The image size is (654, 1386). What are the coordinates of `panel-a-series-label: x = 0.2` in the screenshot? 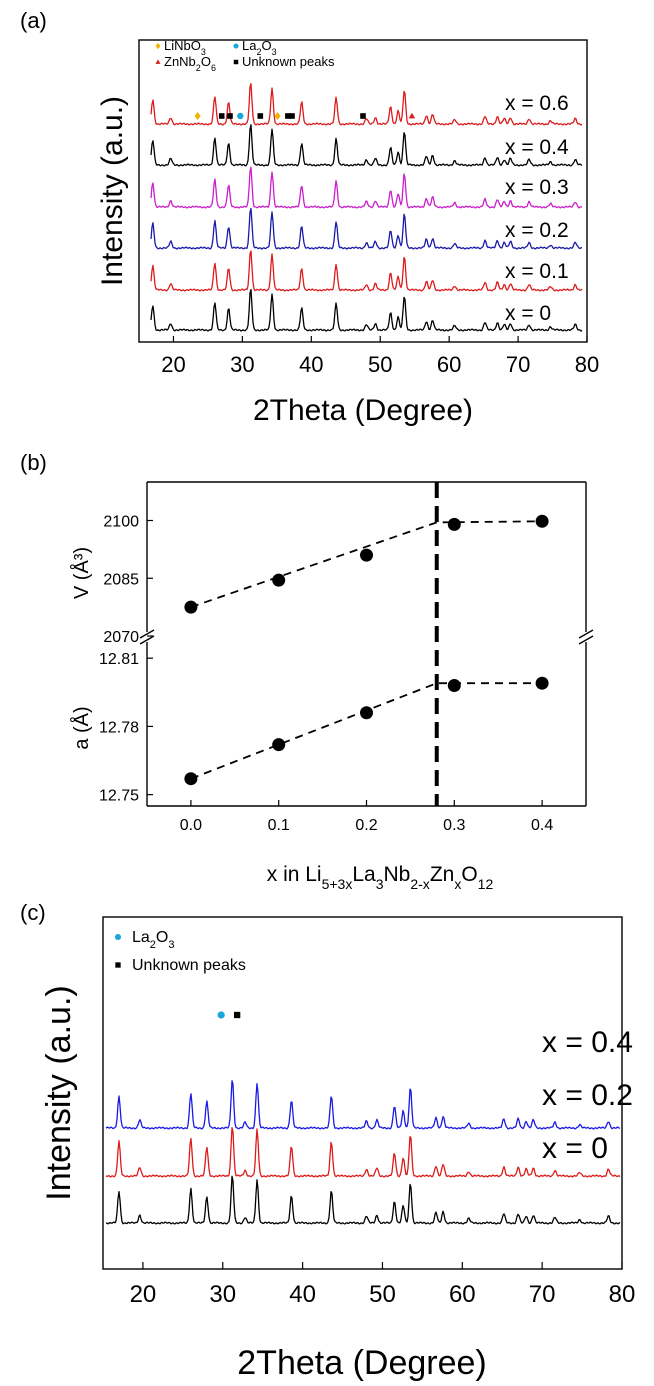 It's located at (537, 230).